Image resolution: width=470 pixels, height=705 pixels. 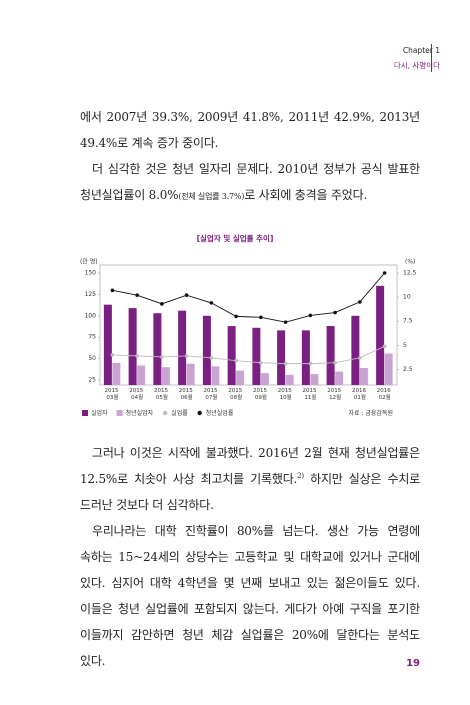 What do you see at coordinates (235, 238) in the screenshot?
I see `chart-title: [실업자 및 실업률 추이]` at bounding box center [235, 238].